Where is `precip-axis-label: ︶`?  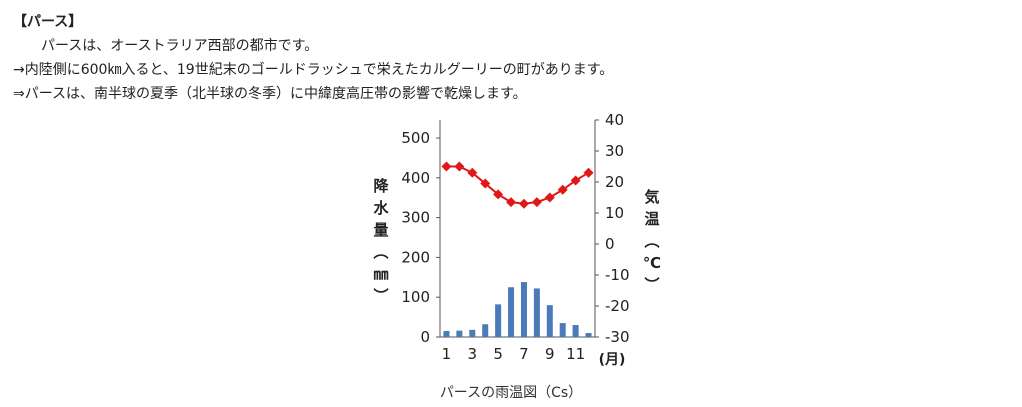 precip-axis-label: ︶ is located at coordinates (380, 296).